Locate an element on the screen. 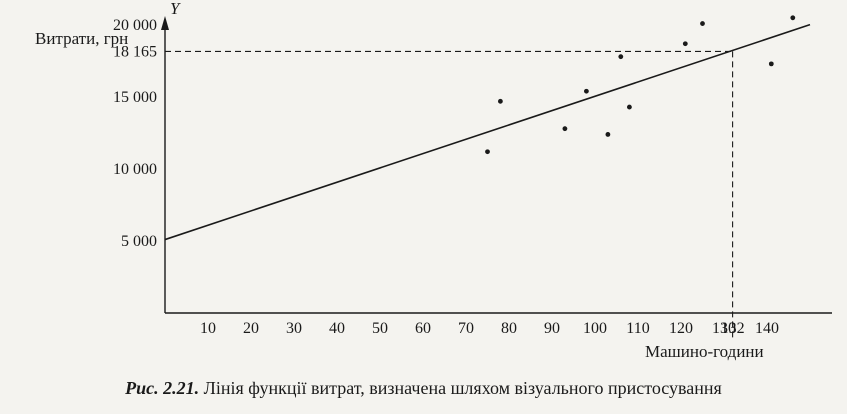  x-tick-label: 130 is located at coordinates (724, 328).